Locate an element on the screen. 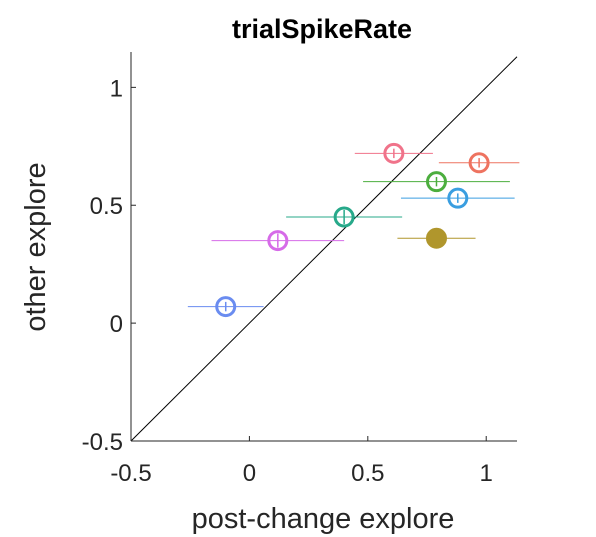  x-tick-label: -0.5 is located at coordinates (130, 473).